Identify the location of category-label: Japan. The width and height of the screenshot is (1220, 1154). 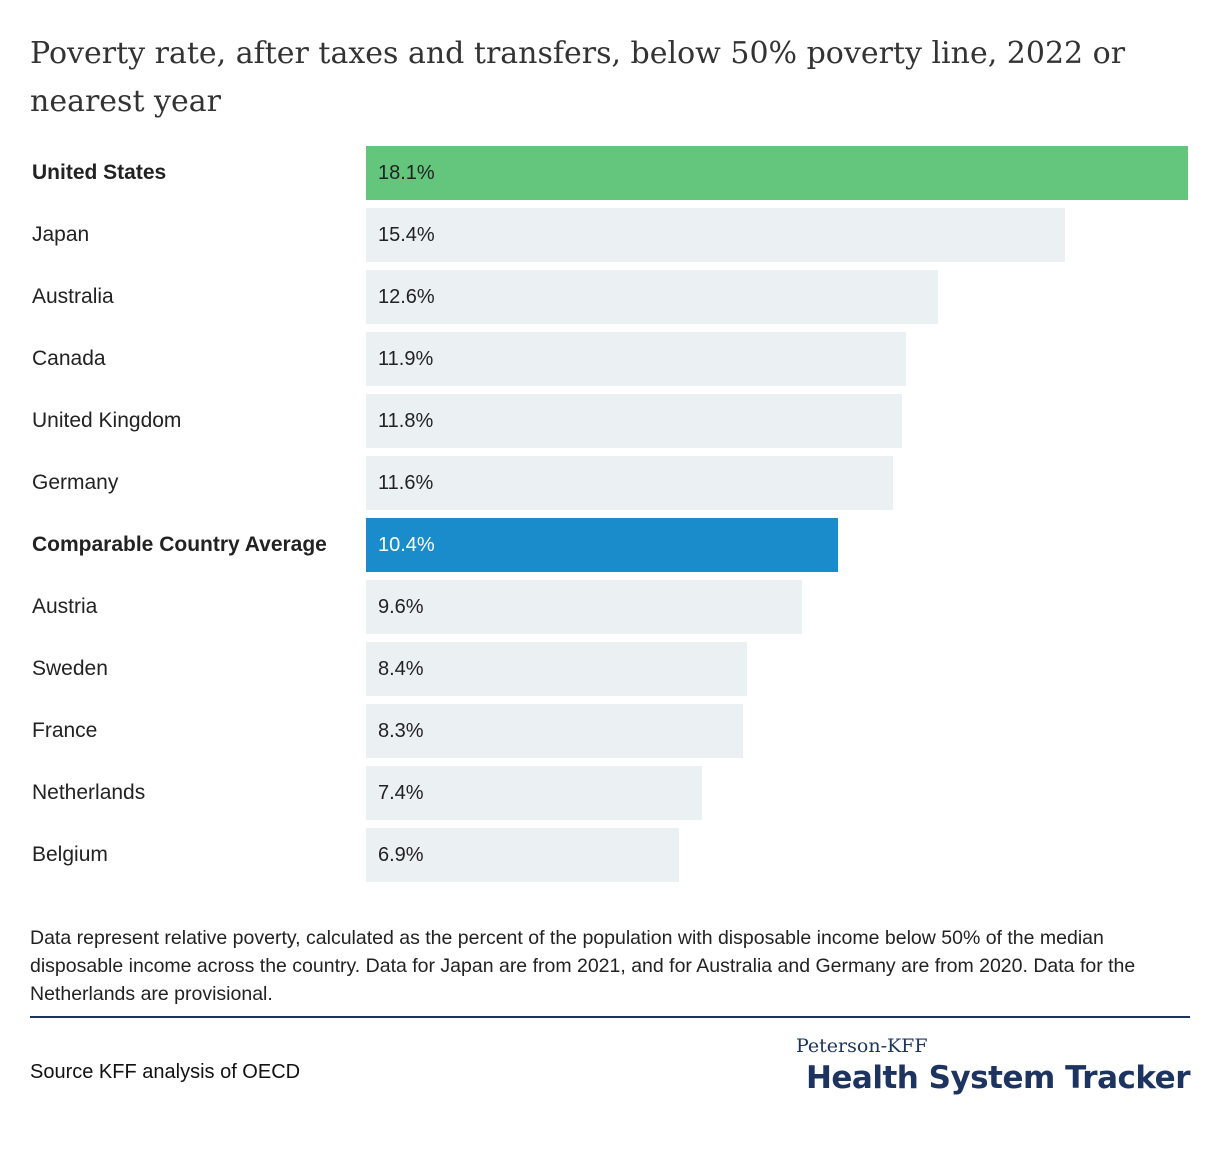
(61, 234).